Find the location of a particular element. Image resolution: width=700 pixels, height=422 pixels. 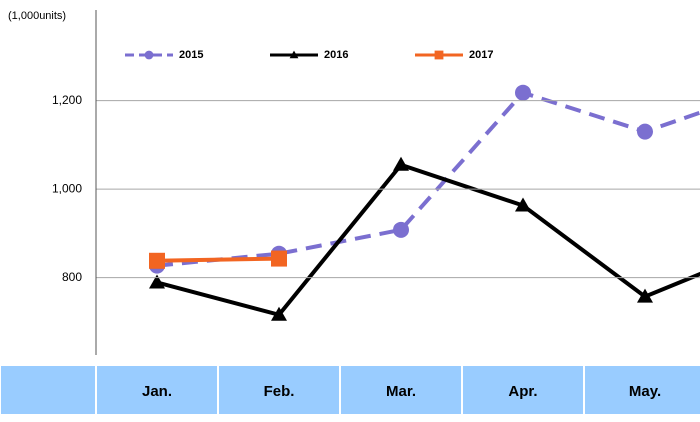

x-tick-label: Feb. is located at coordinates (279, 391).